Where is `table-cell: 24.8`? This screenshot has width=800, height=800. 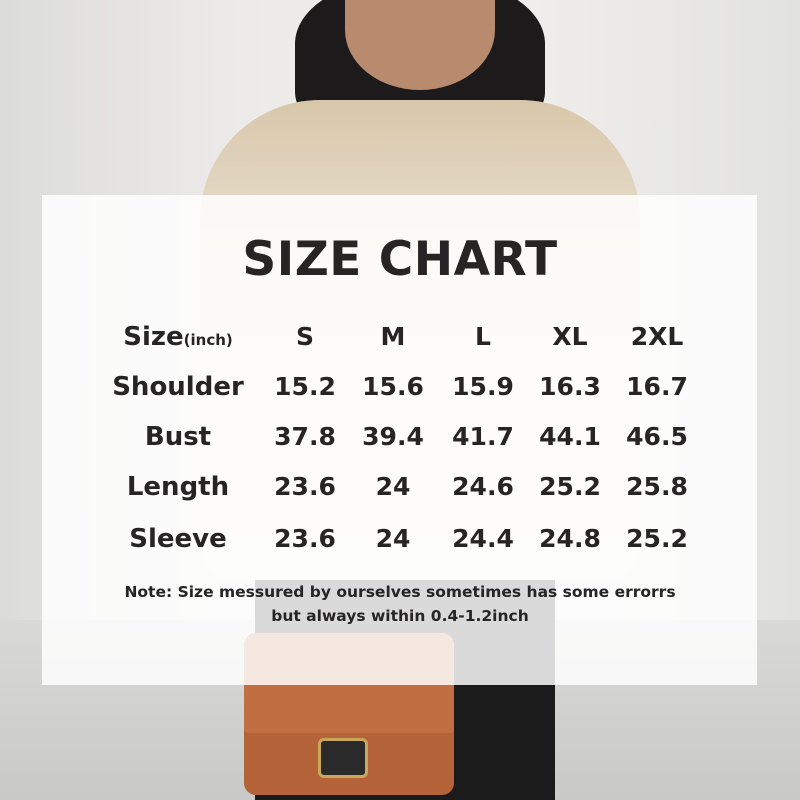 table-cell: 24.8 is located at coordinates (570, 538).